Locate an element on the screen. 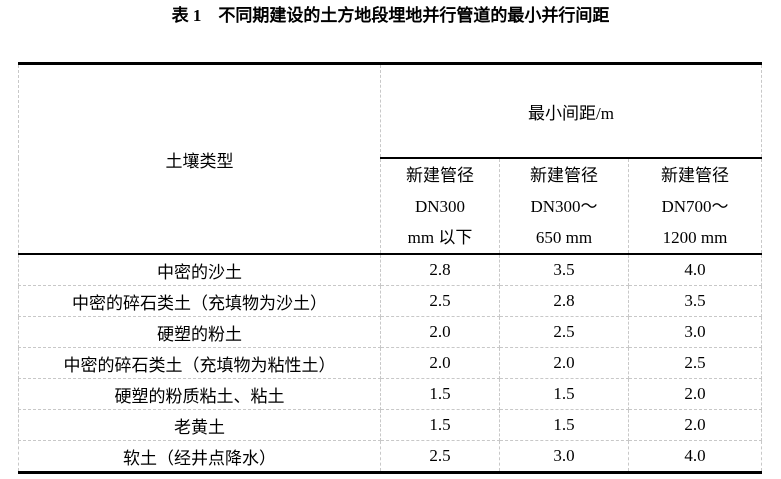  table-row: 中密的碎石类土（充填物为粘性土） 2.0 2.0 2.5 is located at coordinates (390, 363).